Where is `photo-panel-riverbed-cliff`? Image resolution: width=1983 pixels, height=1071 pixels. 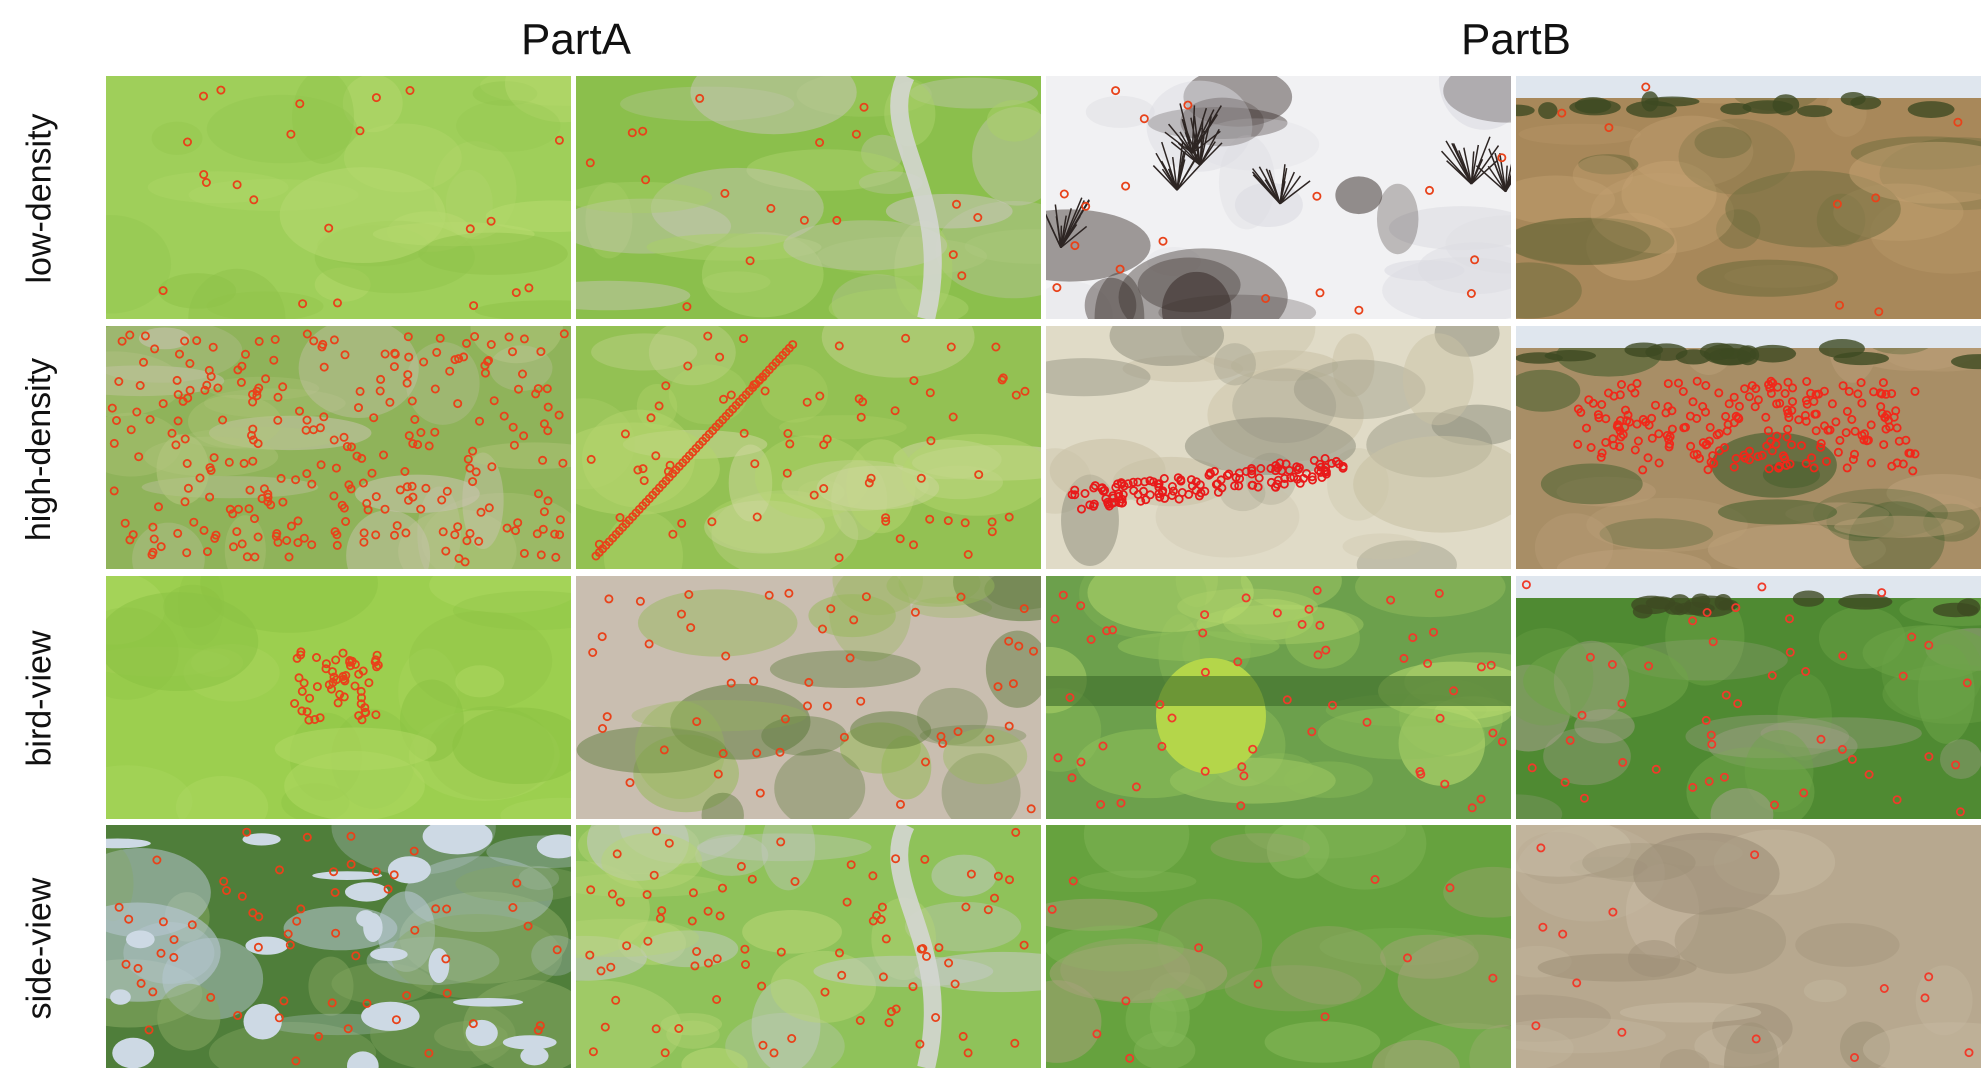 photo-panel-riverbed-cliff is located at coordinates (808, 697).